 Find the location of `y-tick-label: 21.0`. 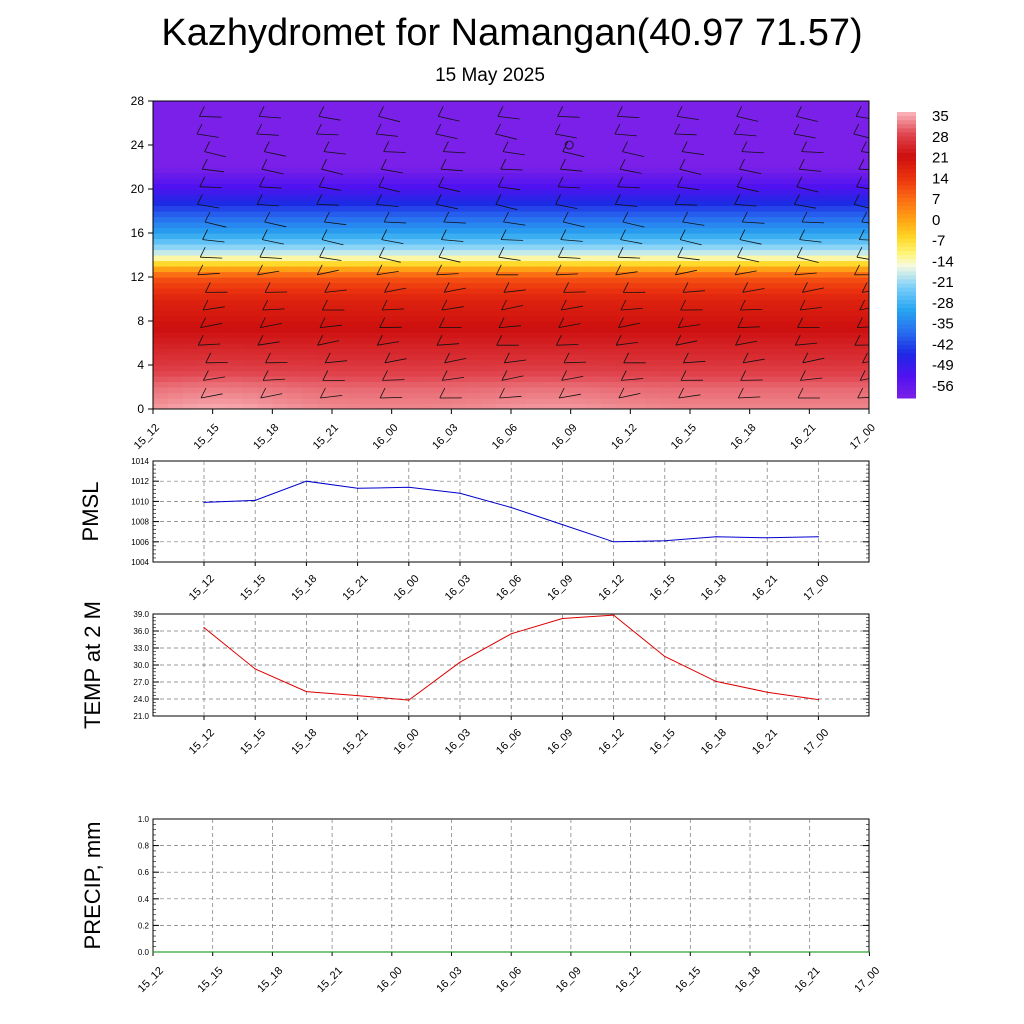

y-tick-label: 21.0 is located at coordinates (141, 716).